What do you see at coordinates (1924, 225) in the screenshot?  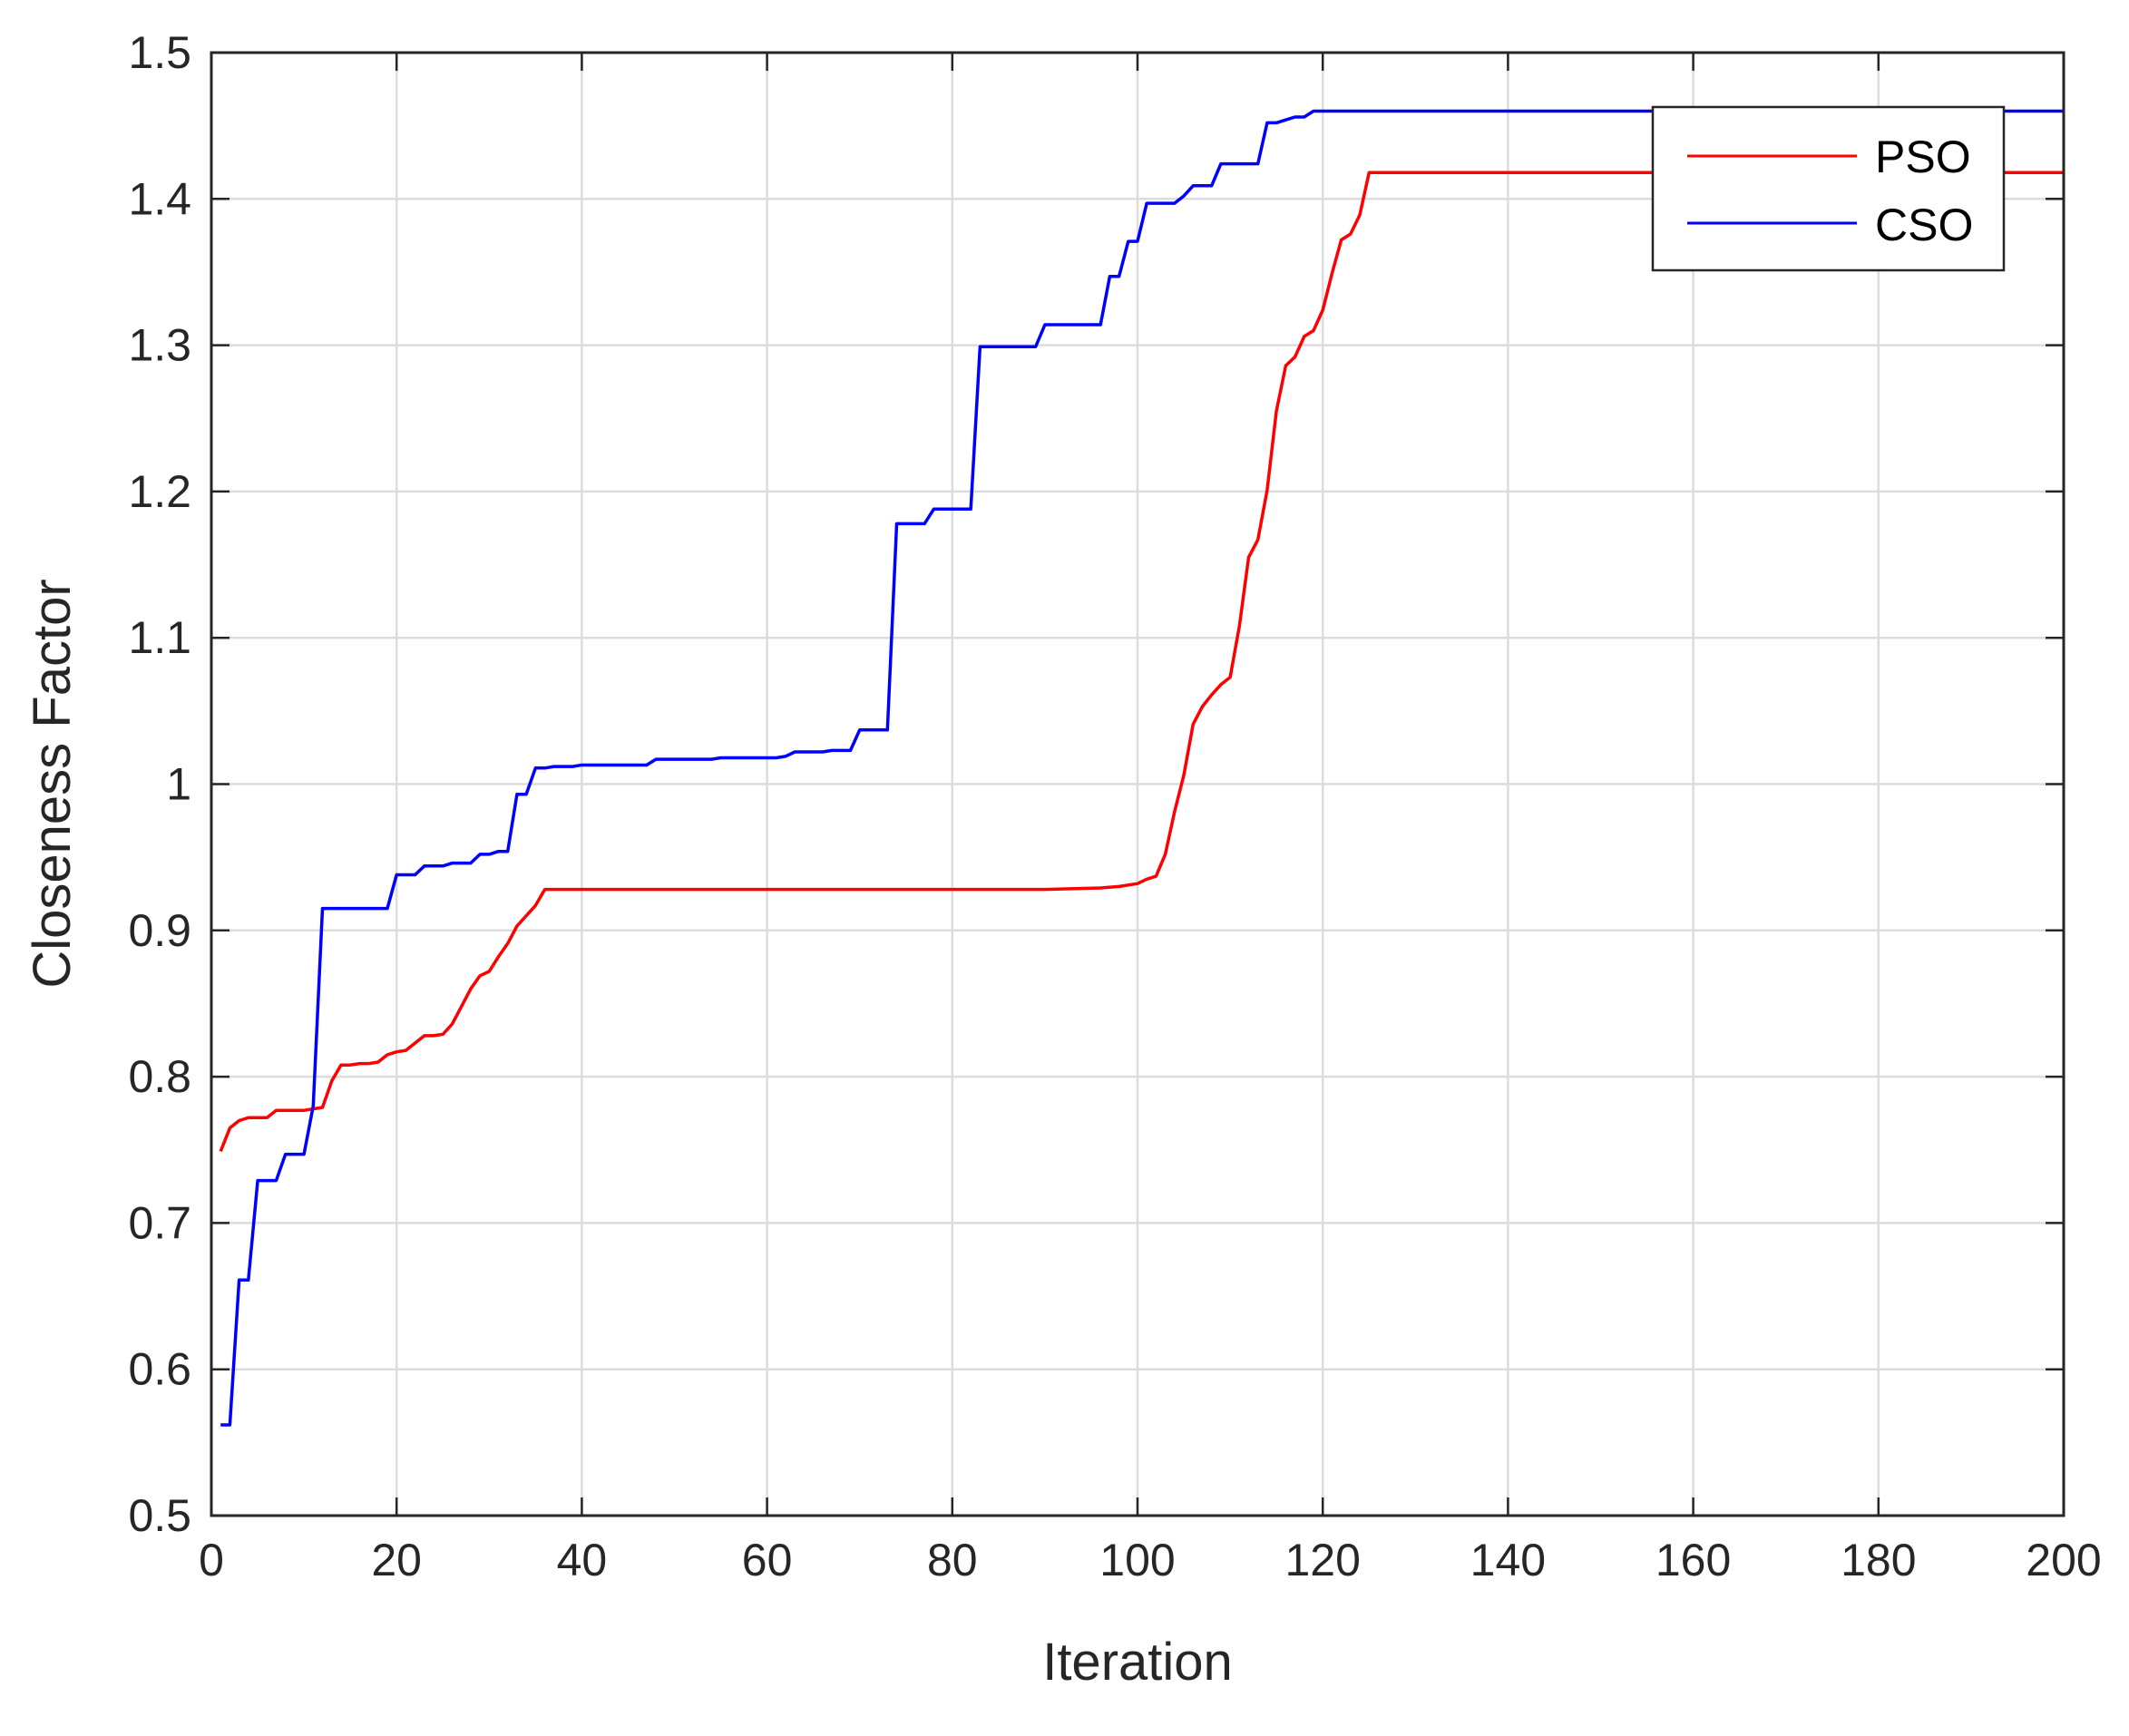 I see `legend-label-cso: CSO` at bounding box center [1924, 225].